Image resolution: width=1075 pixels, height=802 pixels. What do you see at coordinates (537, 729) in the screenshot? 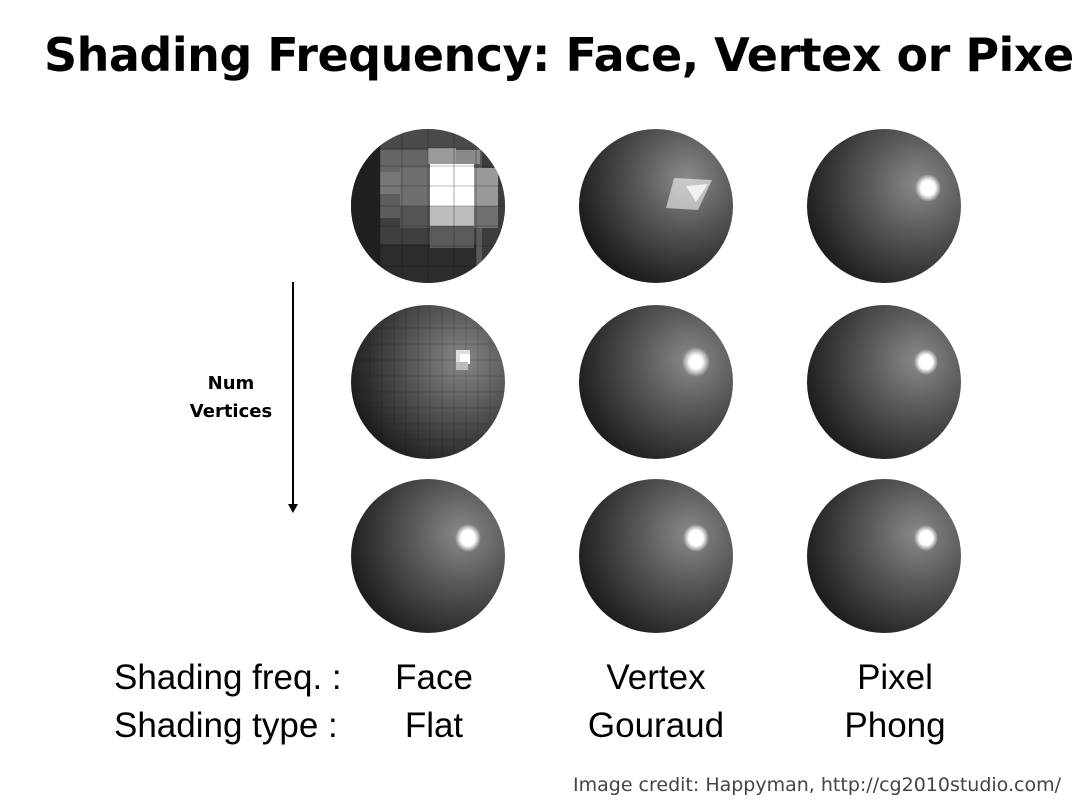
I see `caption-row-type: Shading type : Flat Gouraud Phong` at bounding box center [537, 729].